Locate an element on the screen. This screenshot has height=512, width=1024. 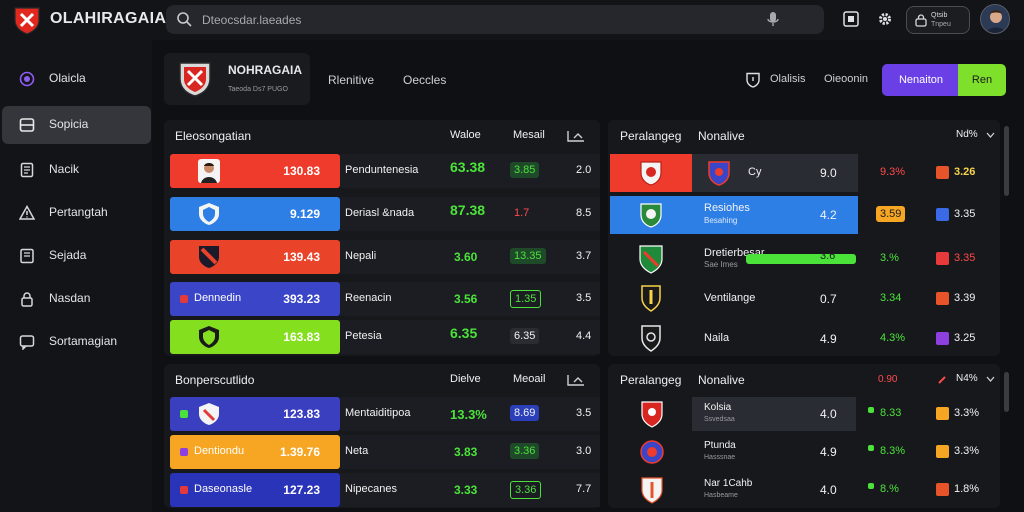
stat-value: 4.4 is located at coordinates (584, 336).